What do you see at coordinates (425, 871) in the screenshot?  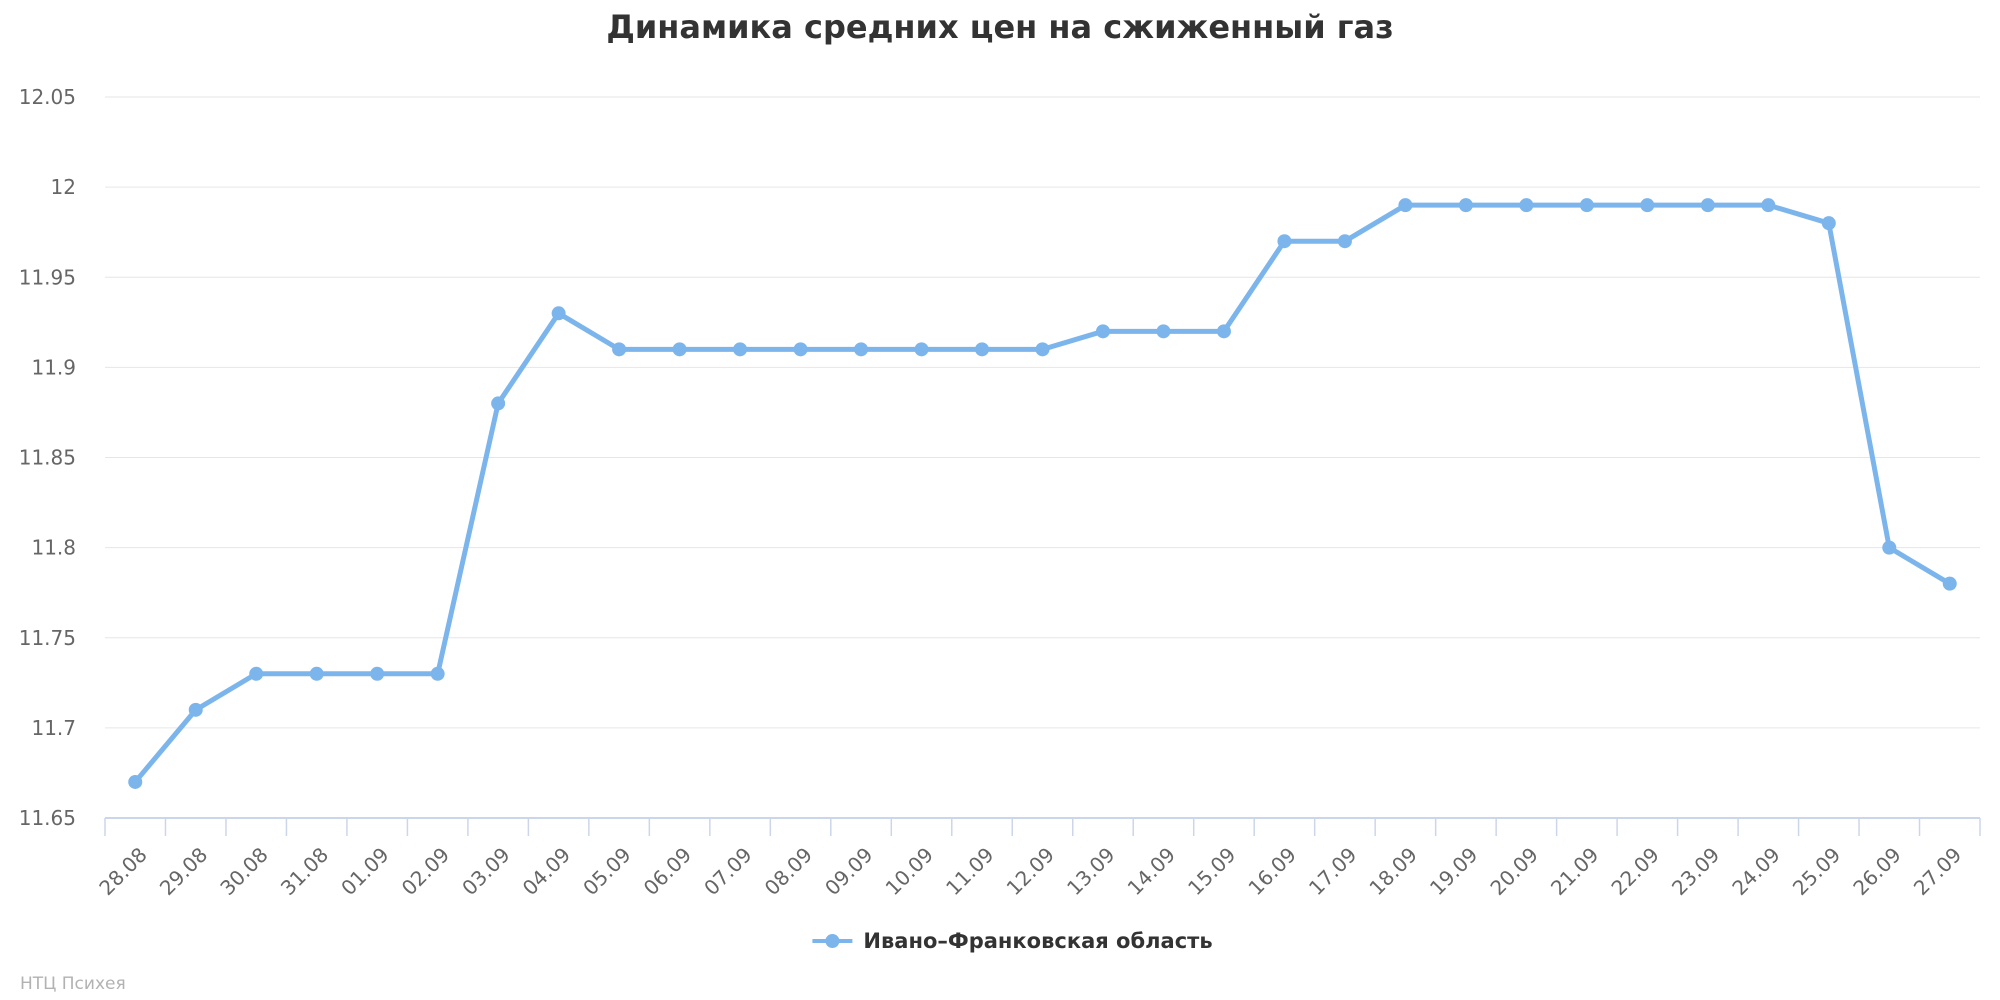 I see `x-axis-label: 02.09` at bounding box center [425, 871].